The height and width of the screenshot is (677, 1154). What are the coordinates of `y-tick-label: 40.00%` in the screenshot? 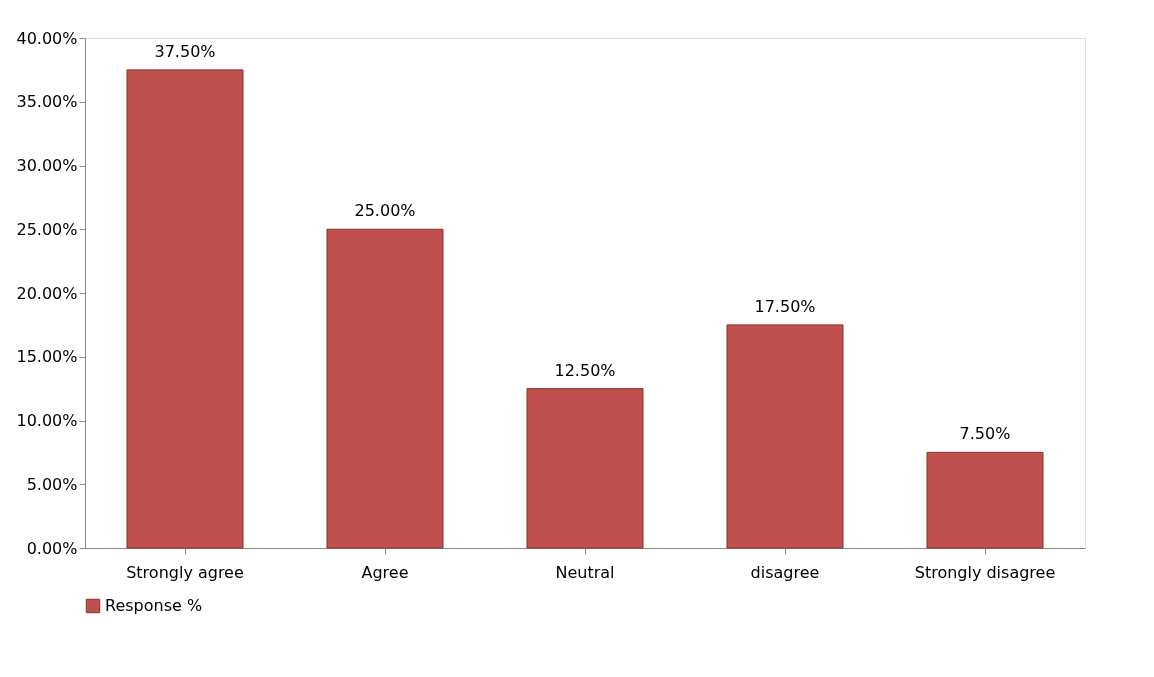 It's located at (47, 38).